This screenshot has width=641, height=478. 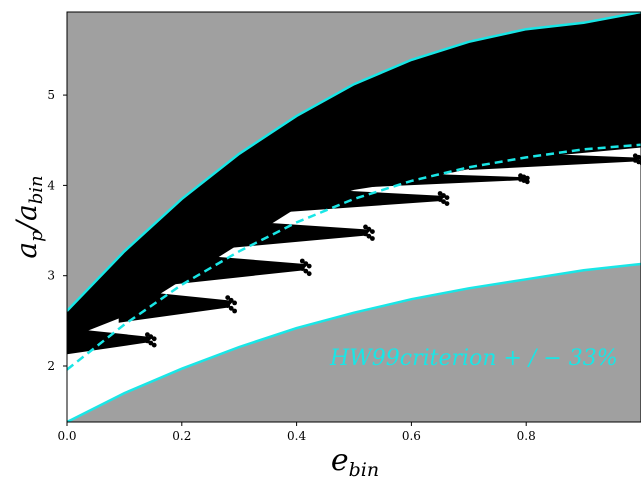 What do you see at coordinates (473, 358) in the screenshot?
I see `annotation-text: HW99criterion + / − 33%` at bounding box center [473, 358].